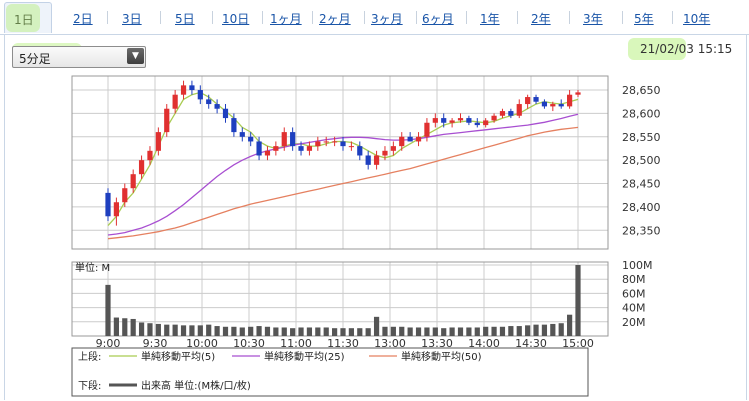 Image resolution: width=749 pixels, height=401 pixels. Describe the element at coordinates (79, 57) in the screenshot. I see `interval-select: 5分足 ▼` at that location.